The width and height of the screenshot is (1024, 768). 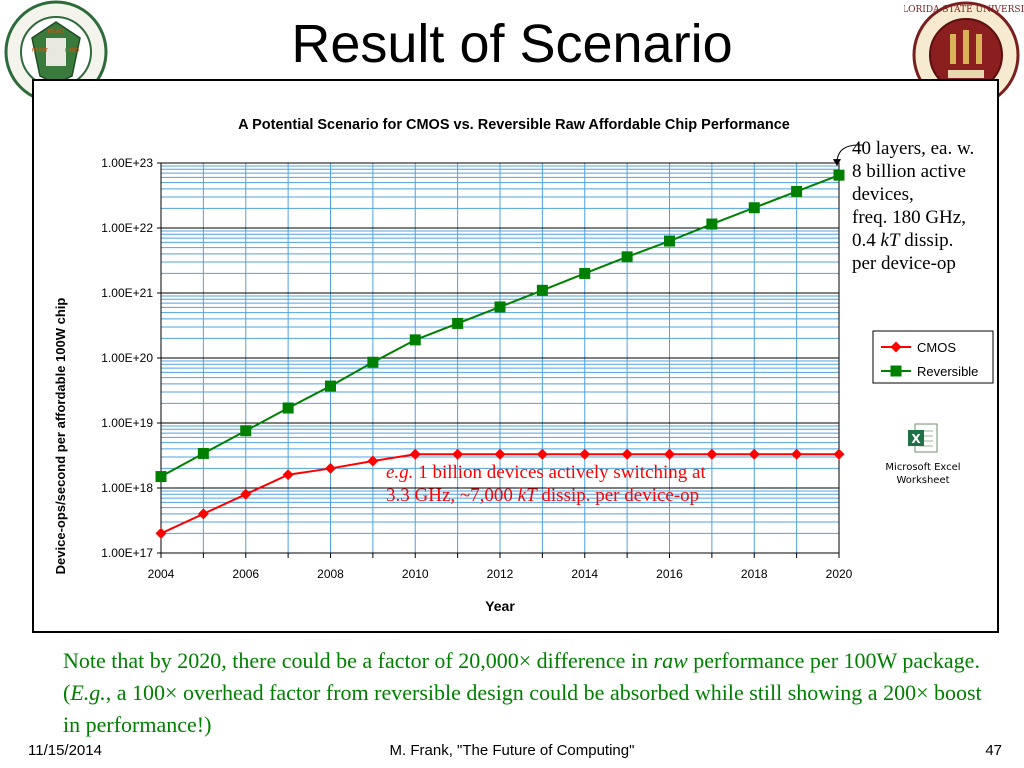 What do you see at coordinates (866, 240) in the screenshot?
I see `reversible-annotation-text: 0.4` at bounding box center [866, 240].